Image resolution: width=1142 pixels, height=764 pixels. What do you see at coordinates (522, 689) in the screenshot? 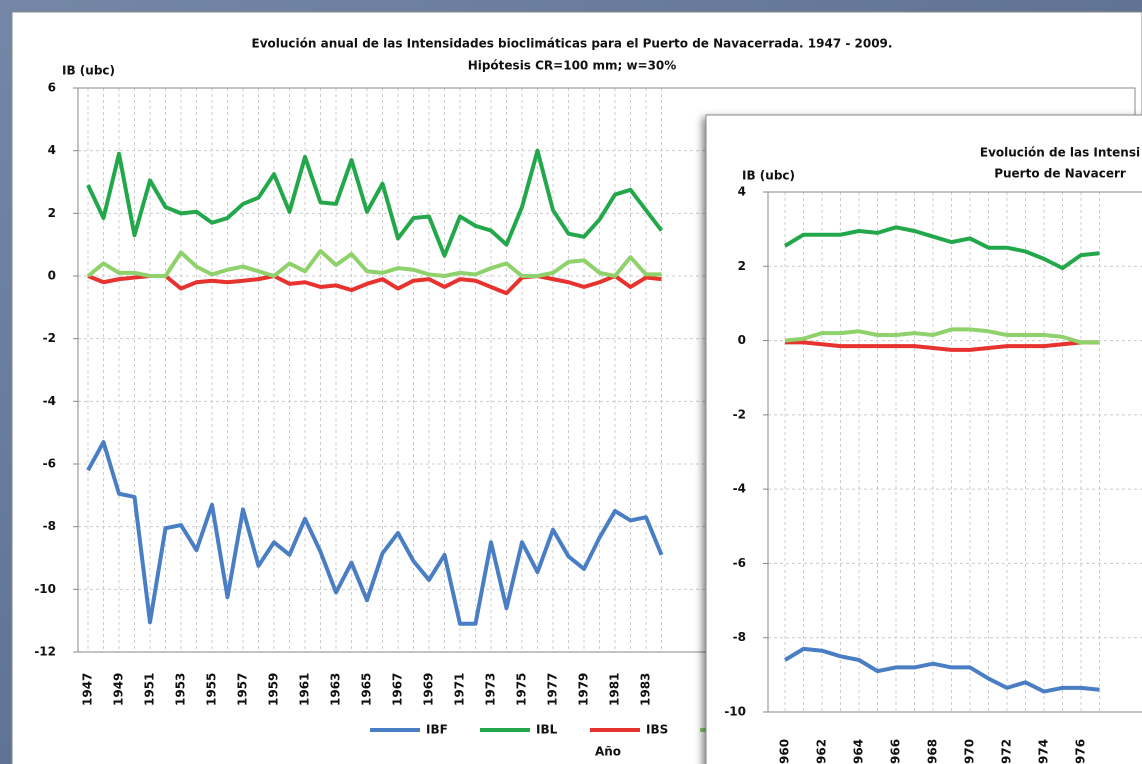
I see `x-tick-label: 1975` at bounding box center [522, 689].